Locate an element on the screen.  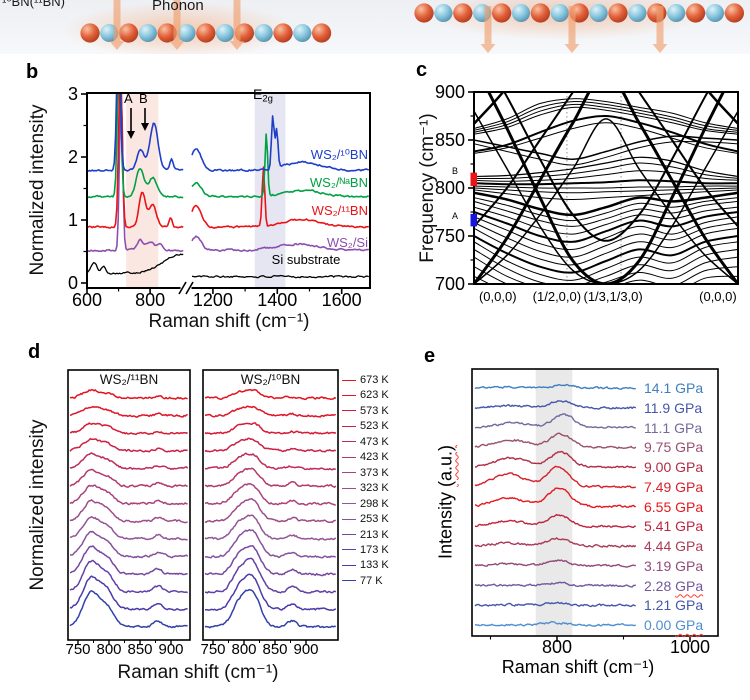
curve-label: WS₂/ᴺᵃBN is located at coordinates (338, 182).